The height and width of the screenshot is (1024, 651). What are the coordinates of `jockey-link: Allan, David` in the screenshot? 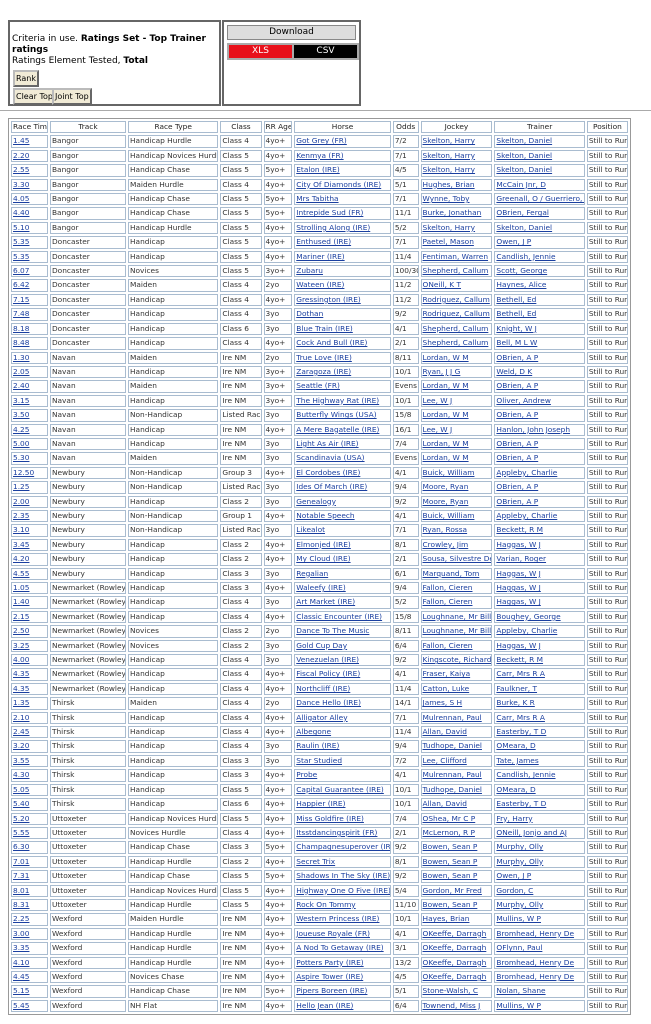 It's located at (444, 804).